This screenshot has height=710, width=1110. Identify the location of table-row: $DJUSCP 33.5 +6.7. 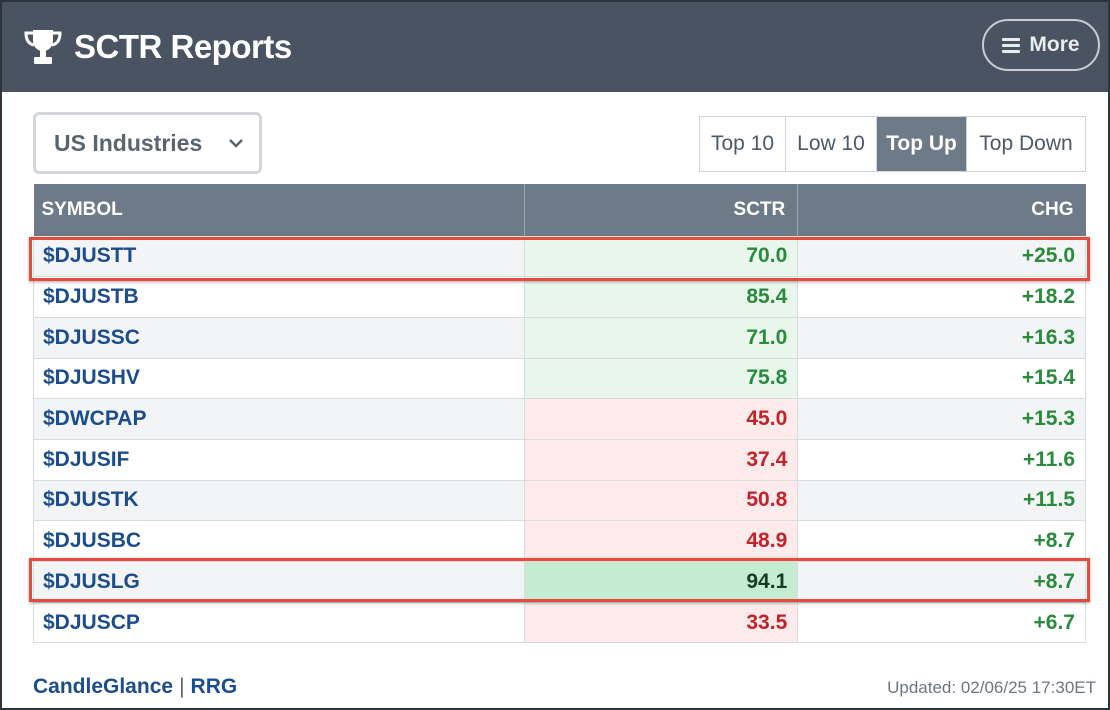
(559, 623).